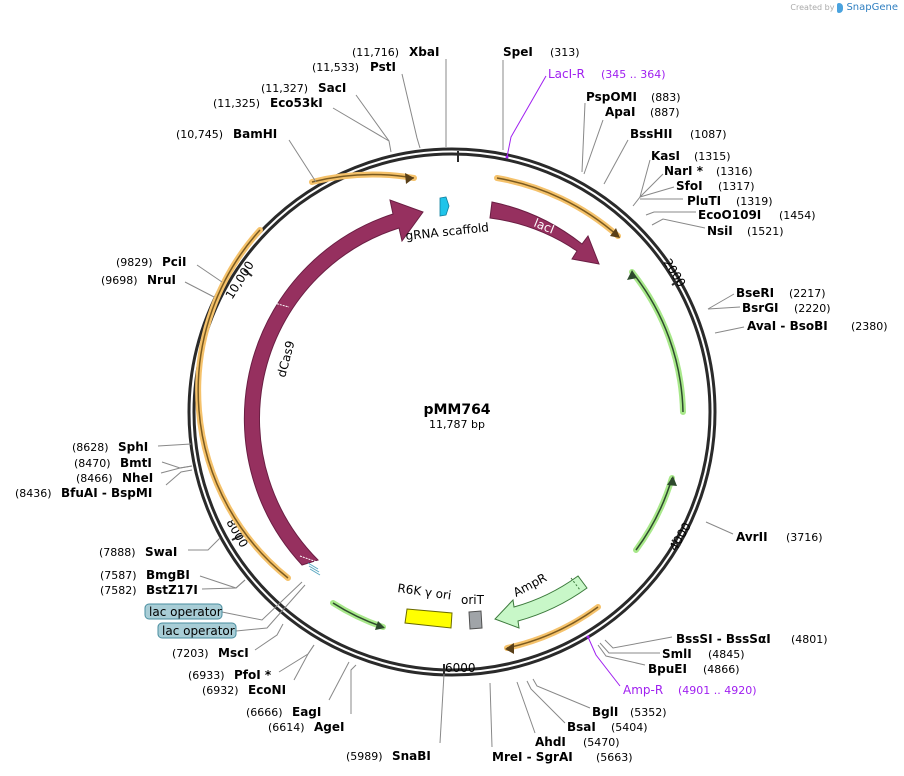  What do you see at coordinates (717, 228) in the screenshot?
I see `site-nsii: NsiI (1521)` at bounding box center [717, 228].